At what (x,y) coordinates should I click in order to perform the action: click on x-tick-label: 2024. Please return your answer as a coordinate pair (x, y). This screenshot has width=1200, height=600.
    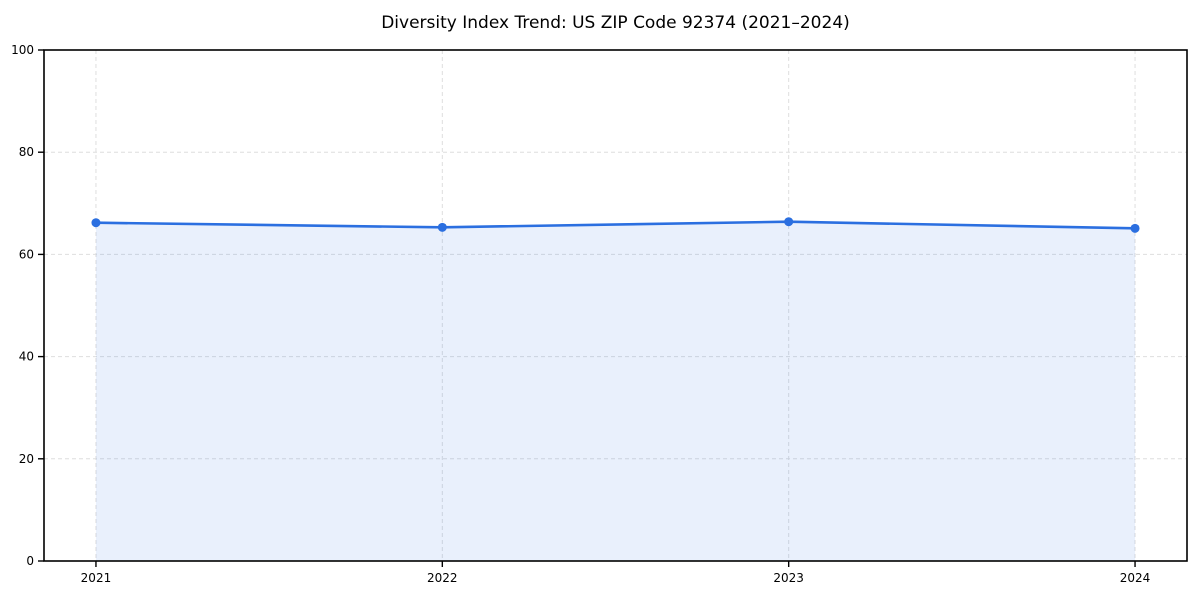
    Looking at the image, I should click on (1135, 578).